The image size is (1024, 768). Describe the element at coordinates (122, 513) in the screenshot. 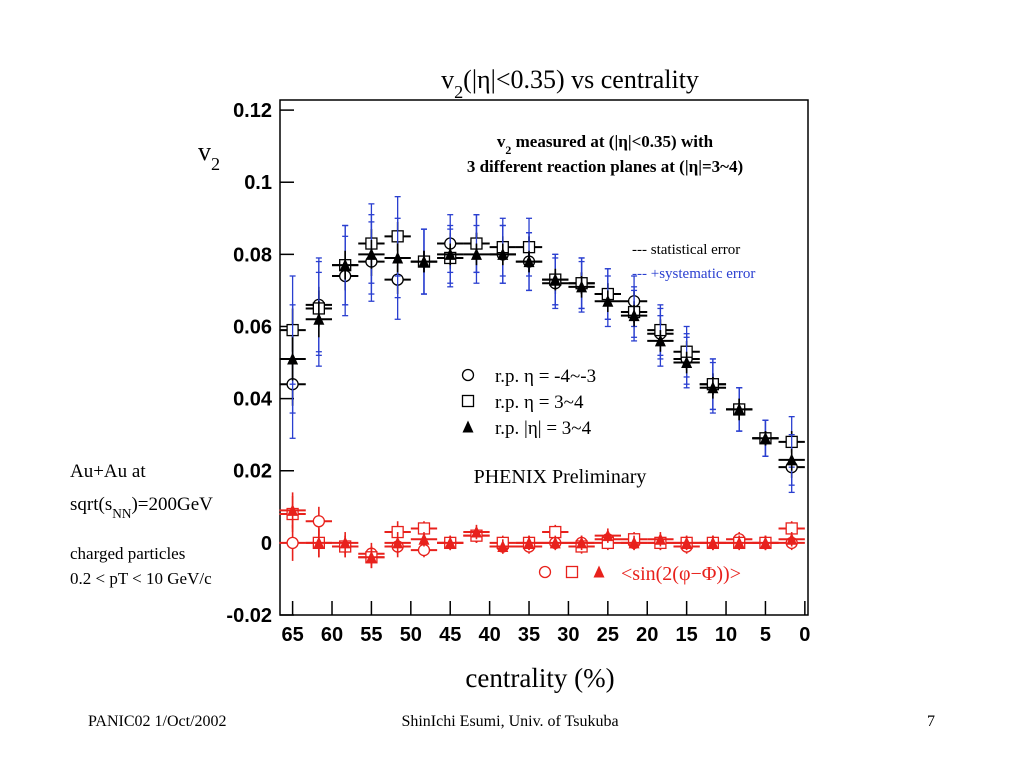

I see `text-part: NN` at that location.